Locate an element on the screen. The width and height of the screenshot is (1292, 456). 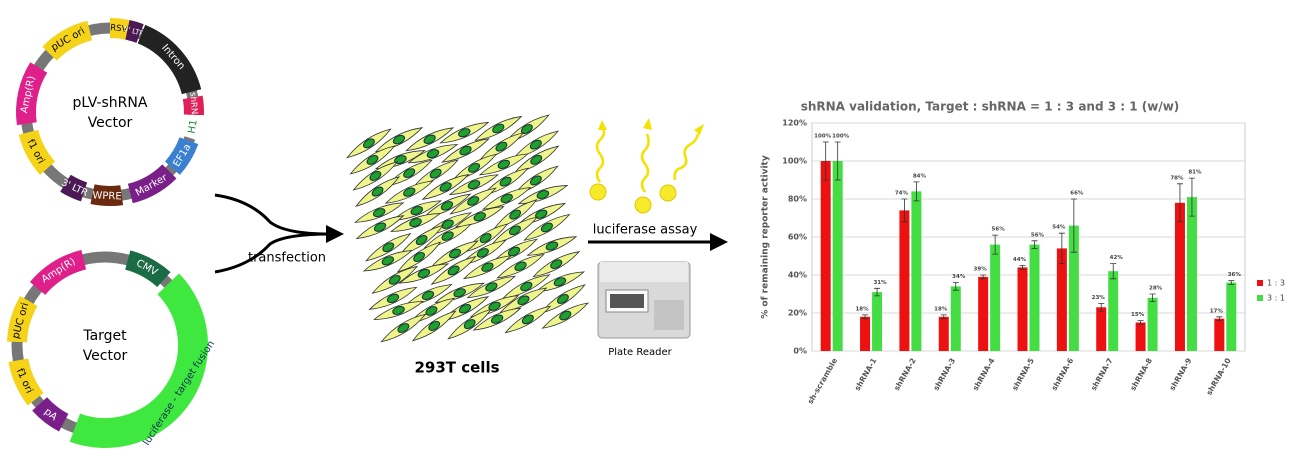
plasmid-title: Target is located at coordinates (104, 336).